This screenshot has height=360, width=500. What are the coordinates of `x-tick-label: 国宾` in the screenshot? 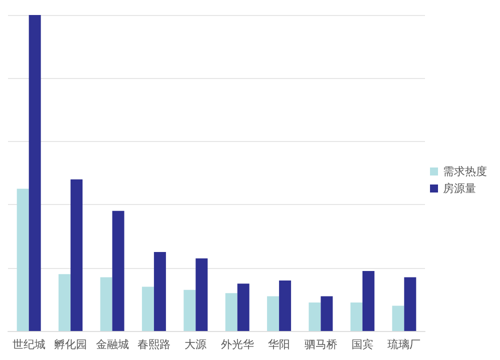 It's located at (362, 344).